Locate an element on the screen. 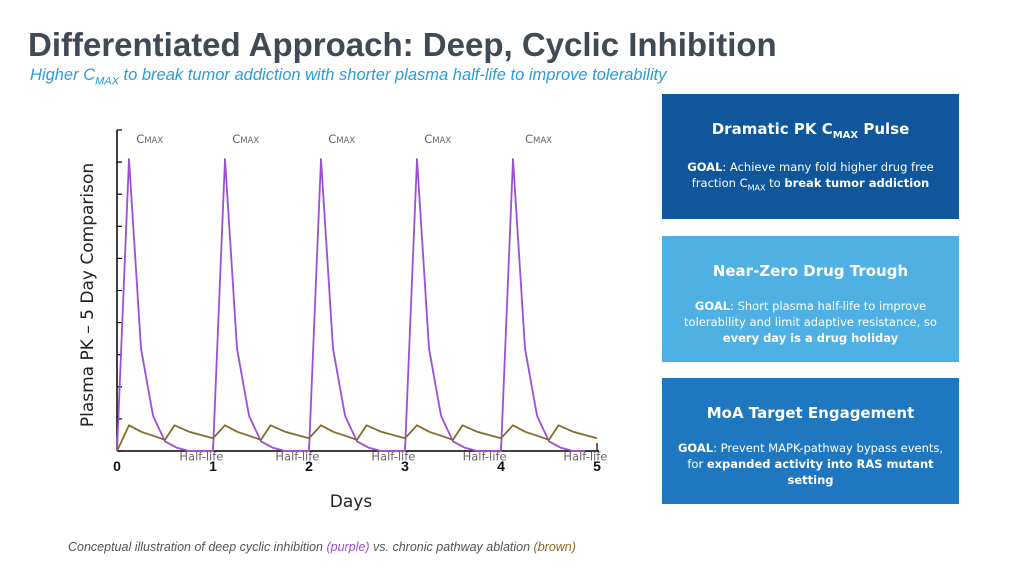 The width and height of the screenshot is (1024, 576). pk-pulse-title-sub: MAX is located at coordinates (845, 135).